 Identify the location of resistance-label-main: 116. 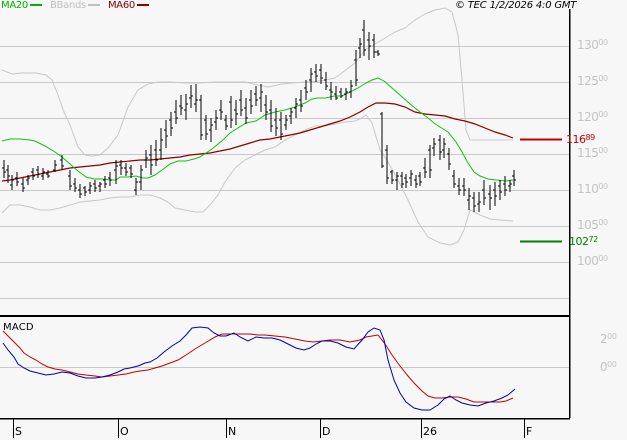
(576, 139).